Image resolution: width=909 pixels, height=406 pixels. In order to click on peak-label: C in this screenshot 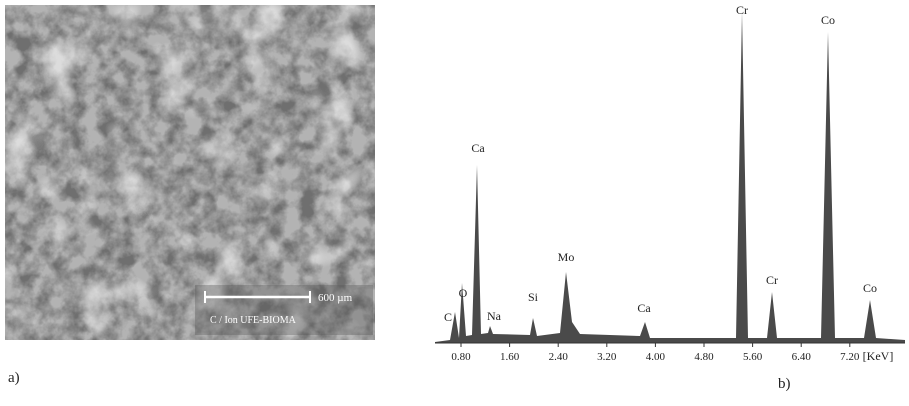, I will do `click(448, 317)`.